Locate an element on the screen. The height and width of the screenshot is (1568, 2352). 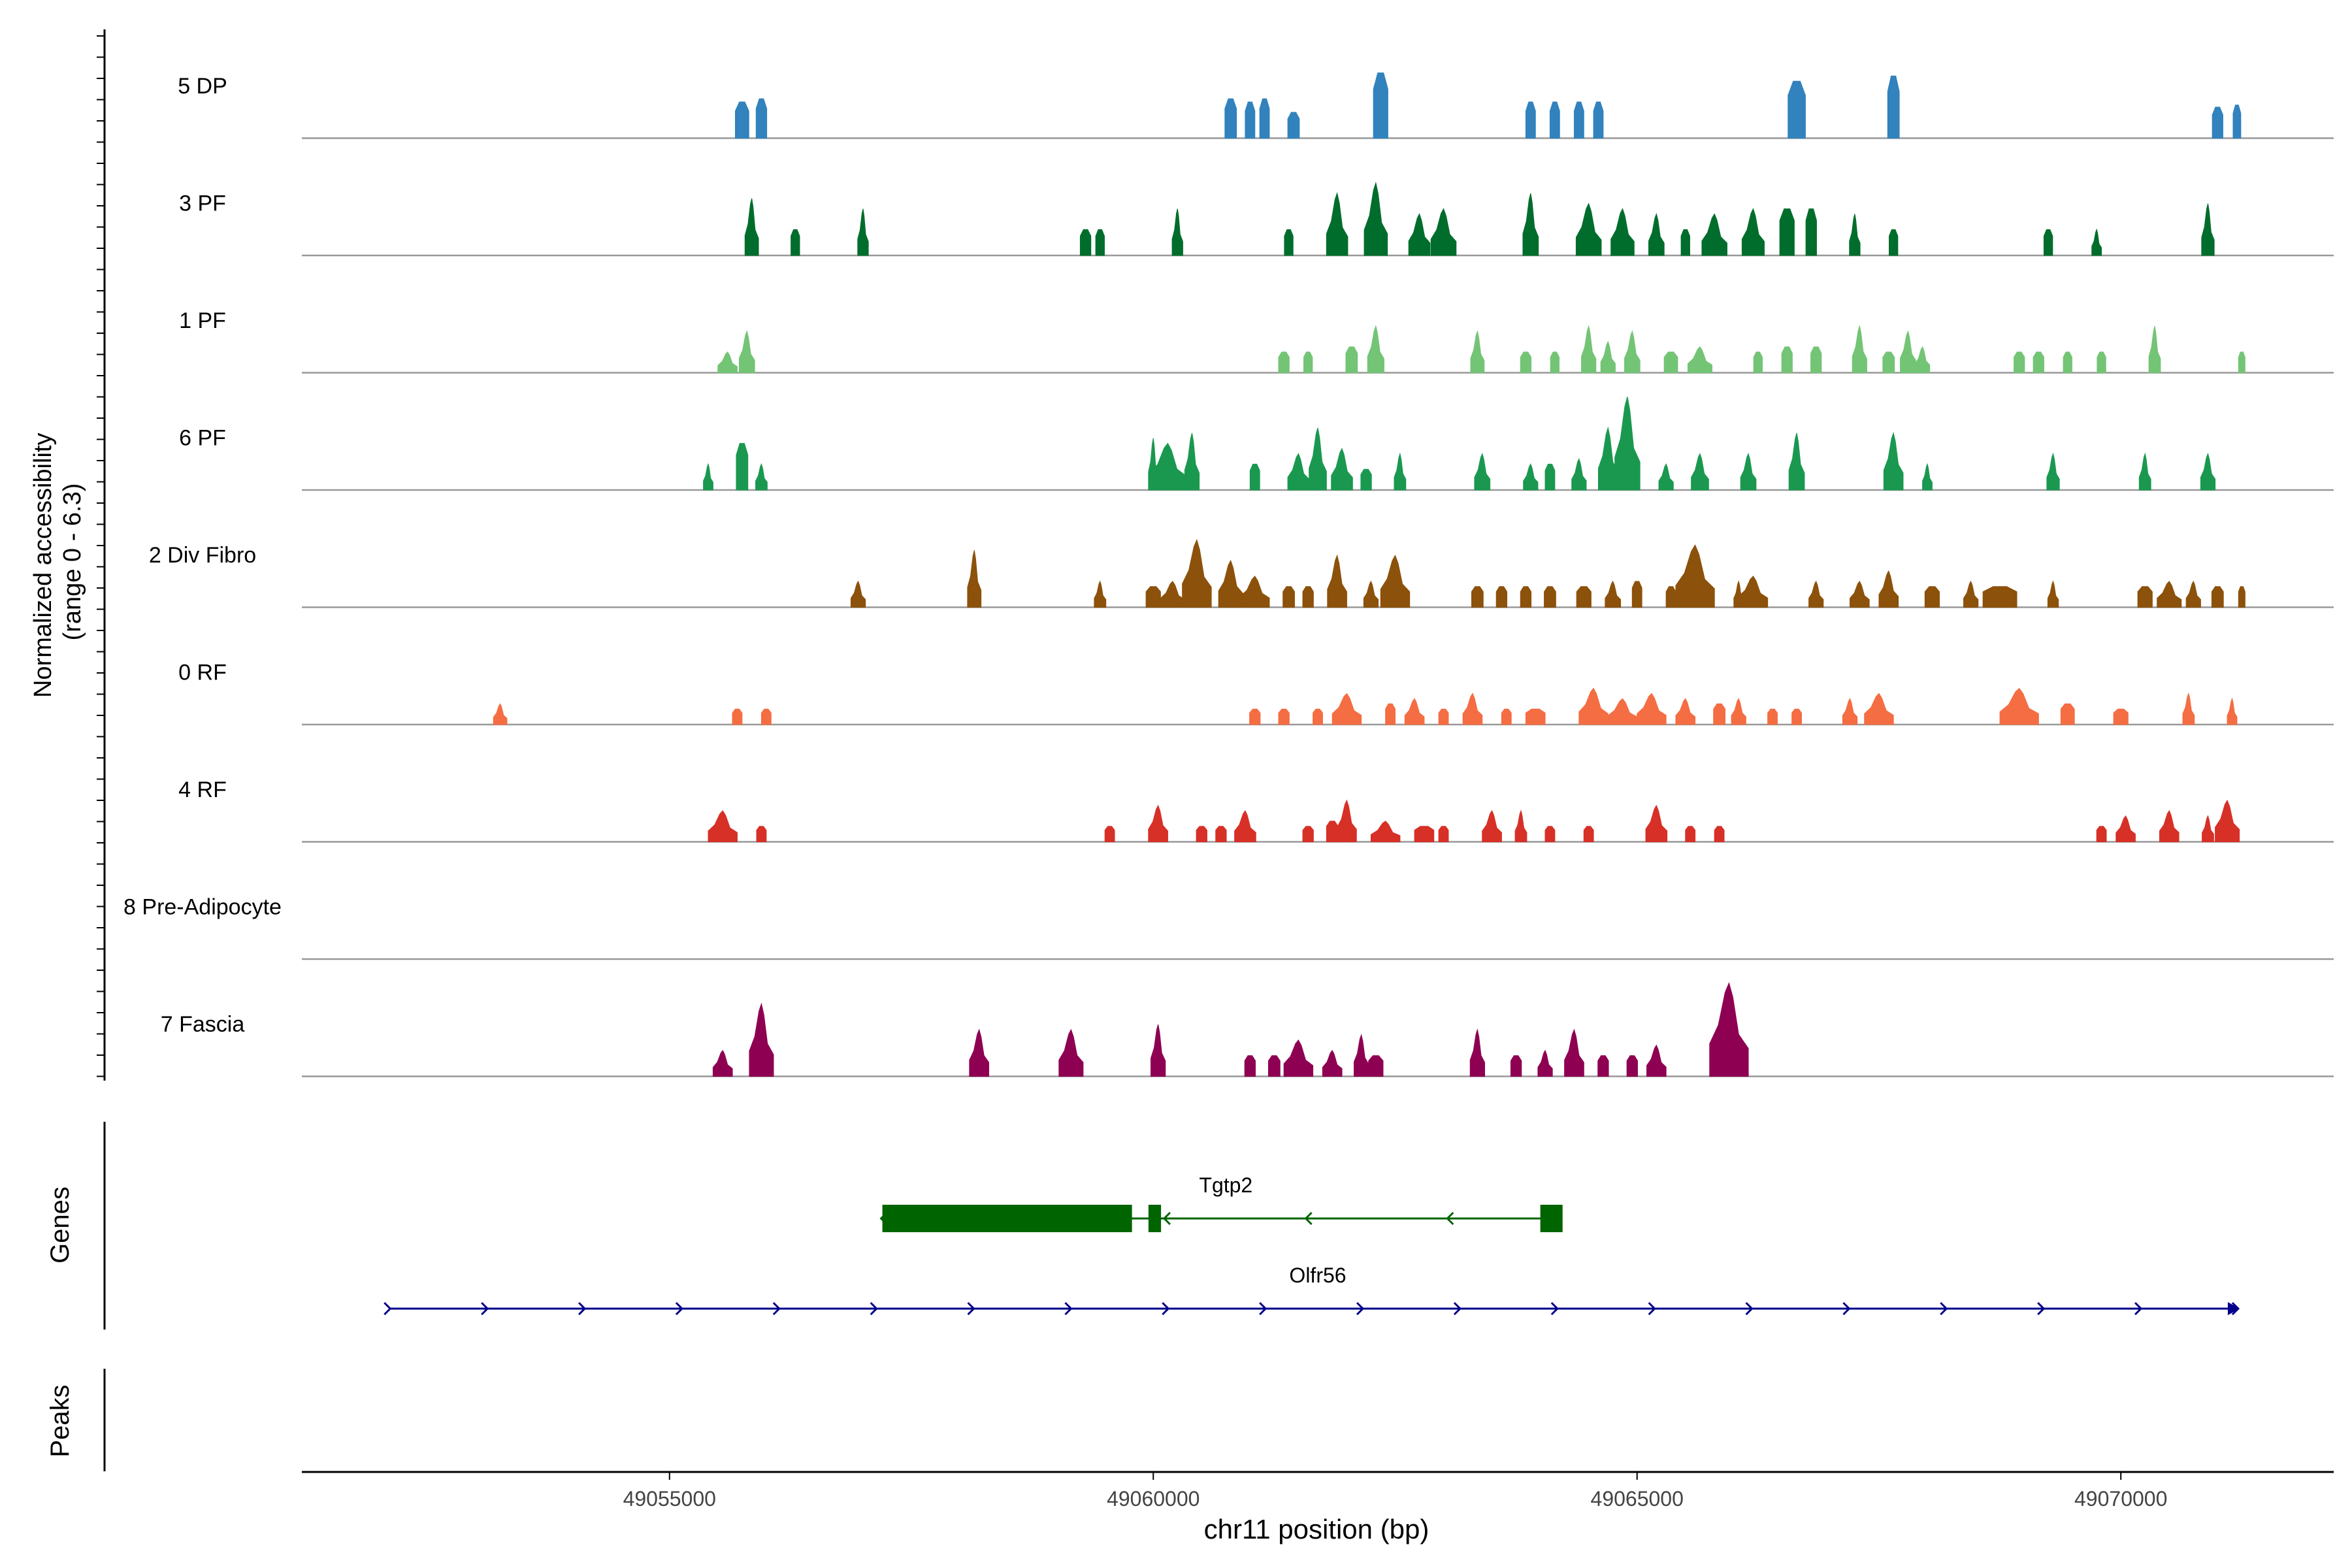
peaks-label: Peaks is located at coordinates (60, 1420).